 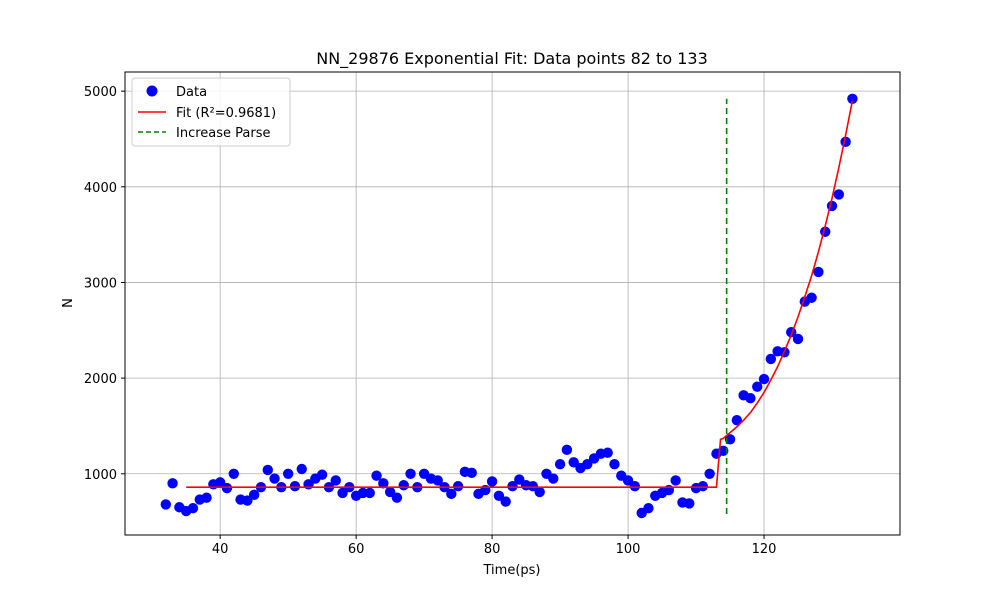 What do you see at coordinates (100, 92) in the screenshot?
I see `y-tick-label: 5000` at bounding box center [100, 92].